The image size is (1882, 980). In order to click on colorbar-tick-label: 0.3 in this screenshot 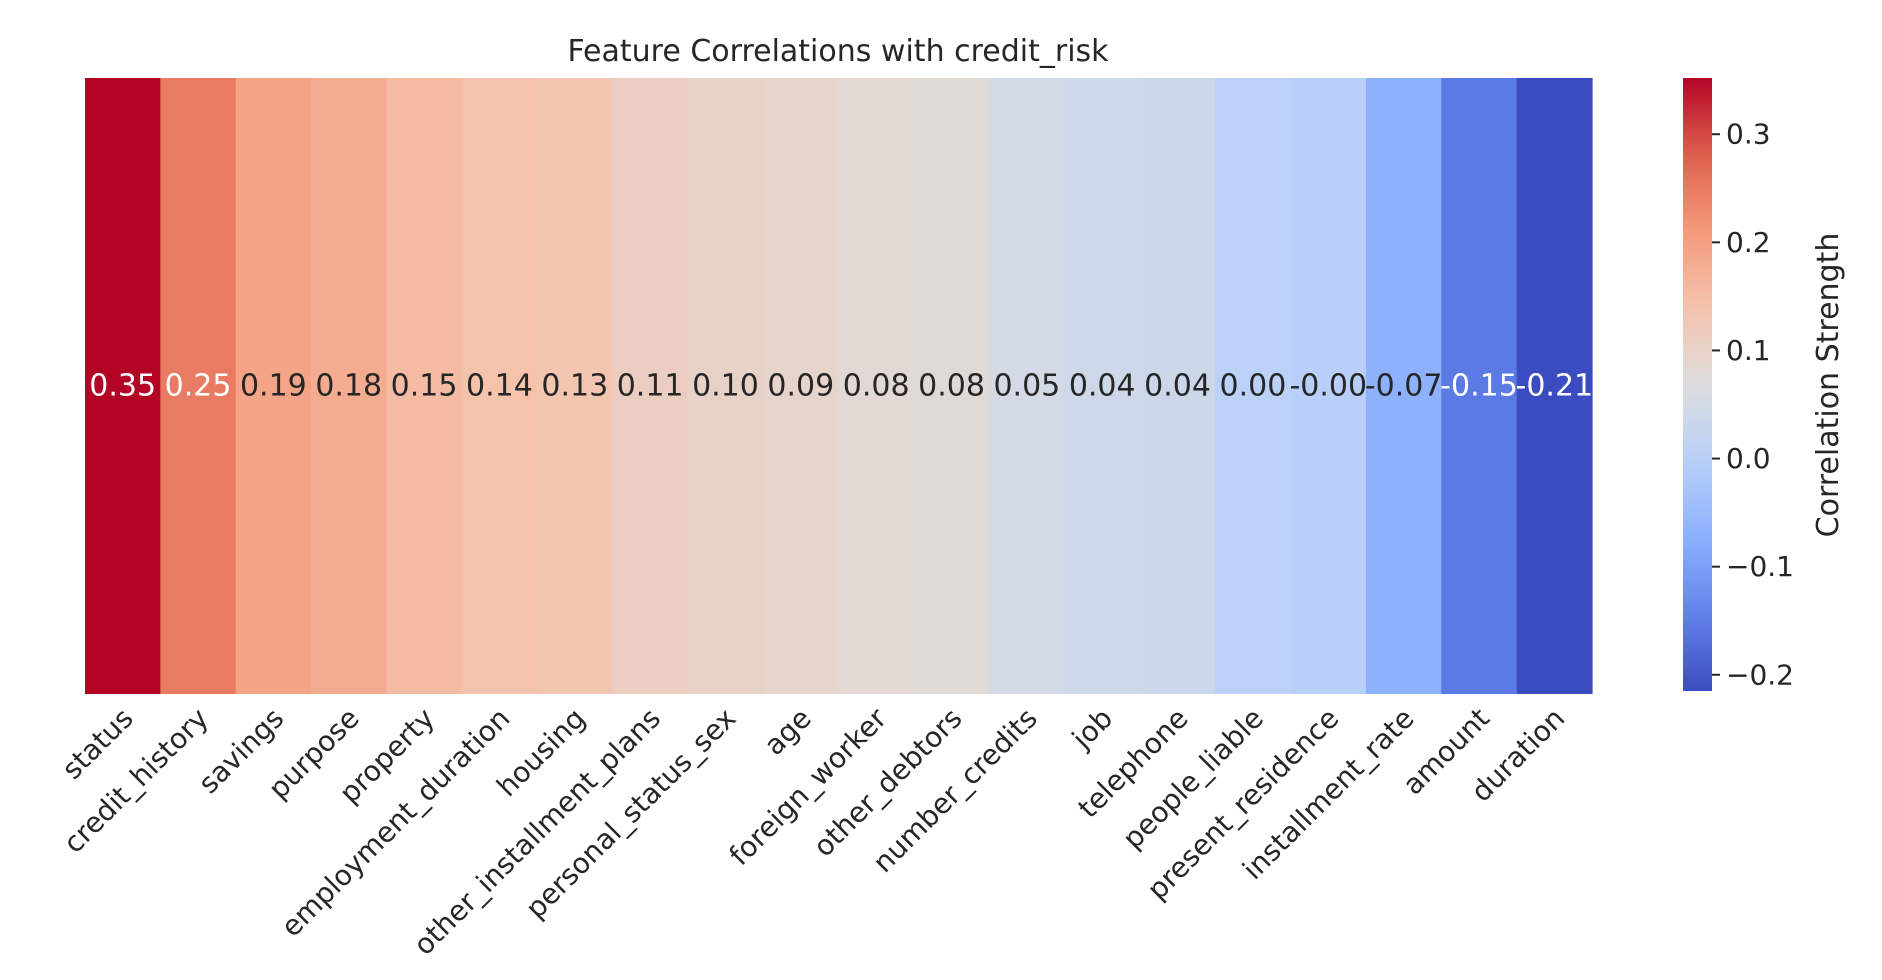, I will do `click(1748, 134)`.